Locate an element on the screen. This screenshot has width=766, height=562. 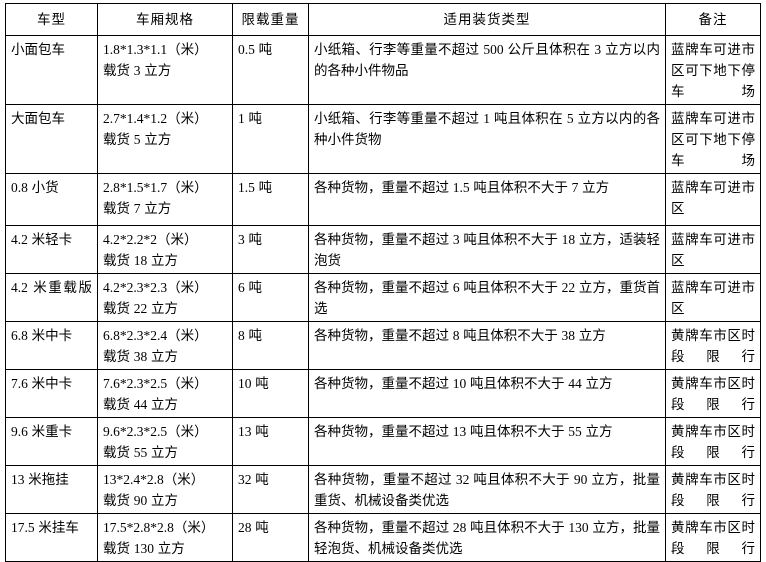
spec-dimensions: 6.8*2.3*2.4（米） is located at coordinates (155, 335).